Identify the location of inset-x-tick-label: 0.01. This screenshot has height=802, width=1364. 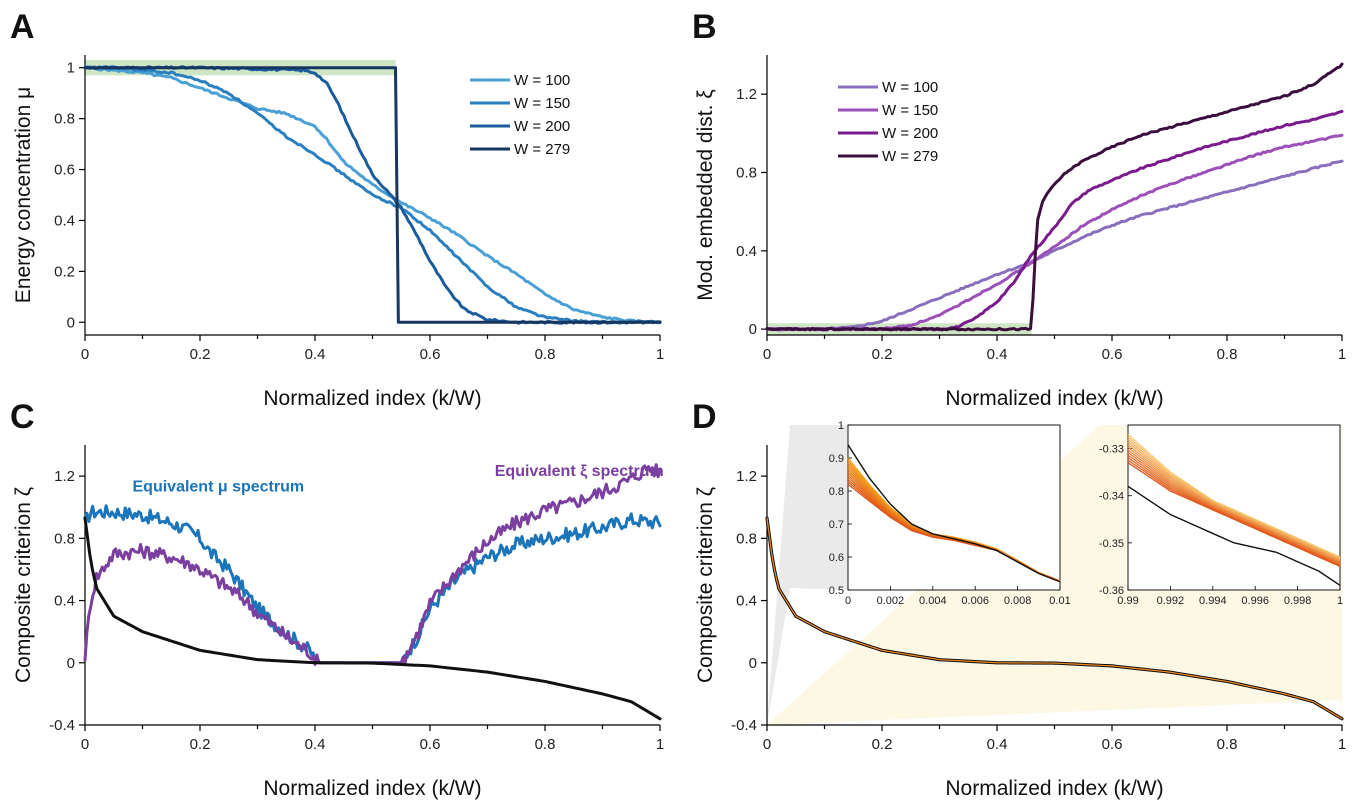
(1059, 601).